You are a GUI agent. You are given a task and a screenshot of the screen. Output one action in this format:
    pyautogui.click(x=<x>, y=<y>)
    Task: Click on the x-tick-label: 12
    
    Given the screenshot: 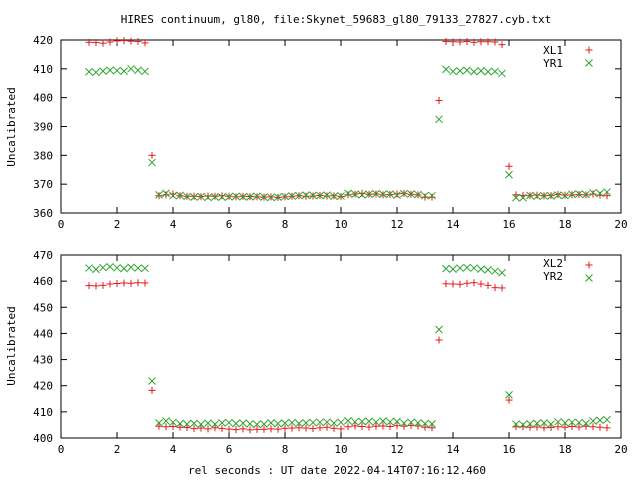 What is the action you would take?
    pyautogui.click(x=396, y=449)
    